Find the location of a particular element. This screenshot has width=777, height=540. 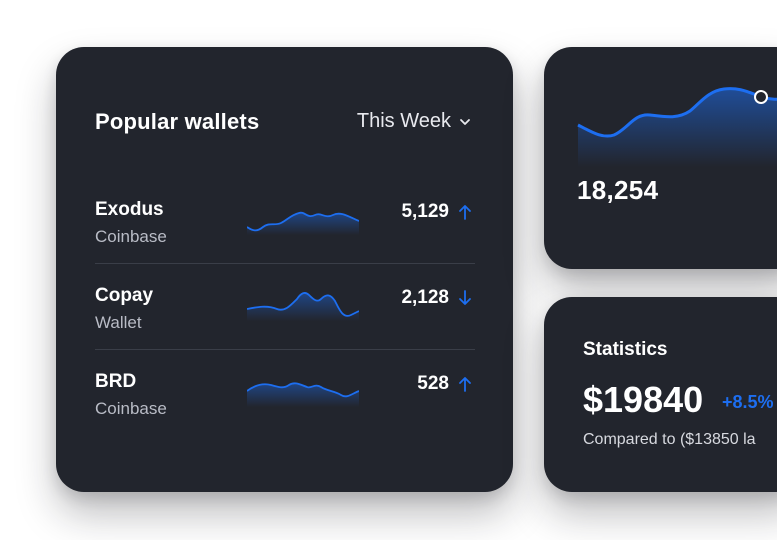

wallet-value: 2,128 is located at coordinates (425, 297).